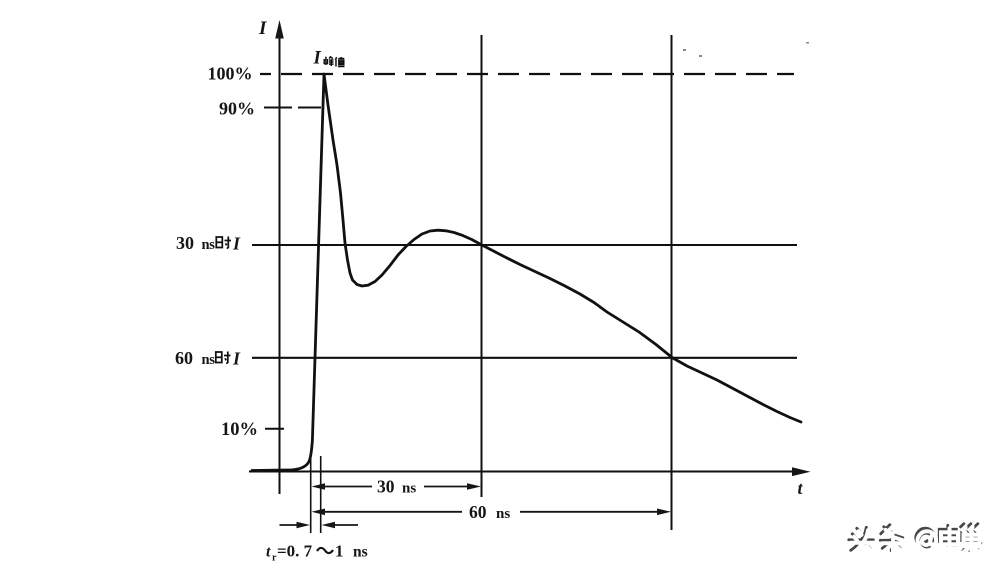  I want to click on svg-text: =0. 7, so click(295, 551).